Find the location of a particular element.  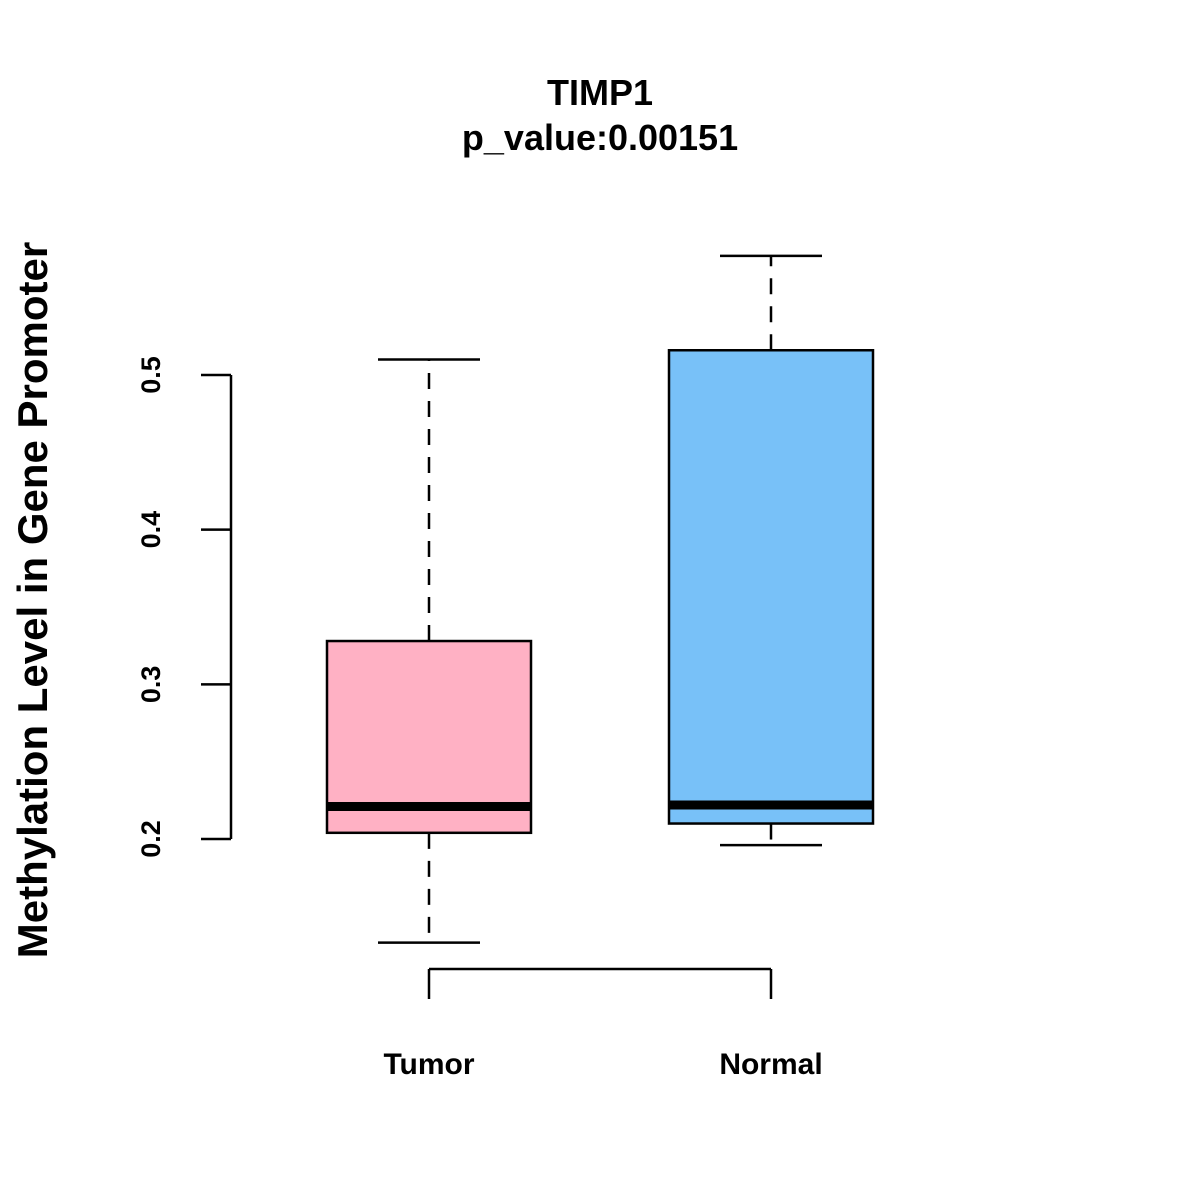

x-tick-label: Tumor is located at coordinates (428, 1064).